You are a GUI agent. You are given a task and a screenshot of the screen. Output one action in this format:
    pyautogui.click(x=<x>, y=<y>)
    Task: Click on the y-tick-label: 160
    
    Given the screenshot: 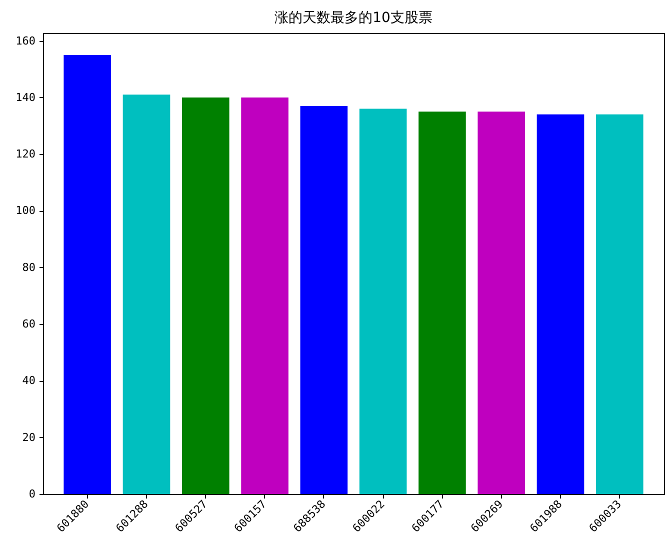 What is the action you would take?
    pyautogui.click(x=26, y=41)
    